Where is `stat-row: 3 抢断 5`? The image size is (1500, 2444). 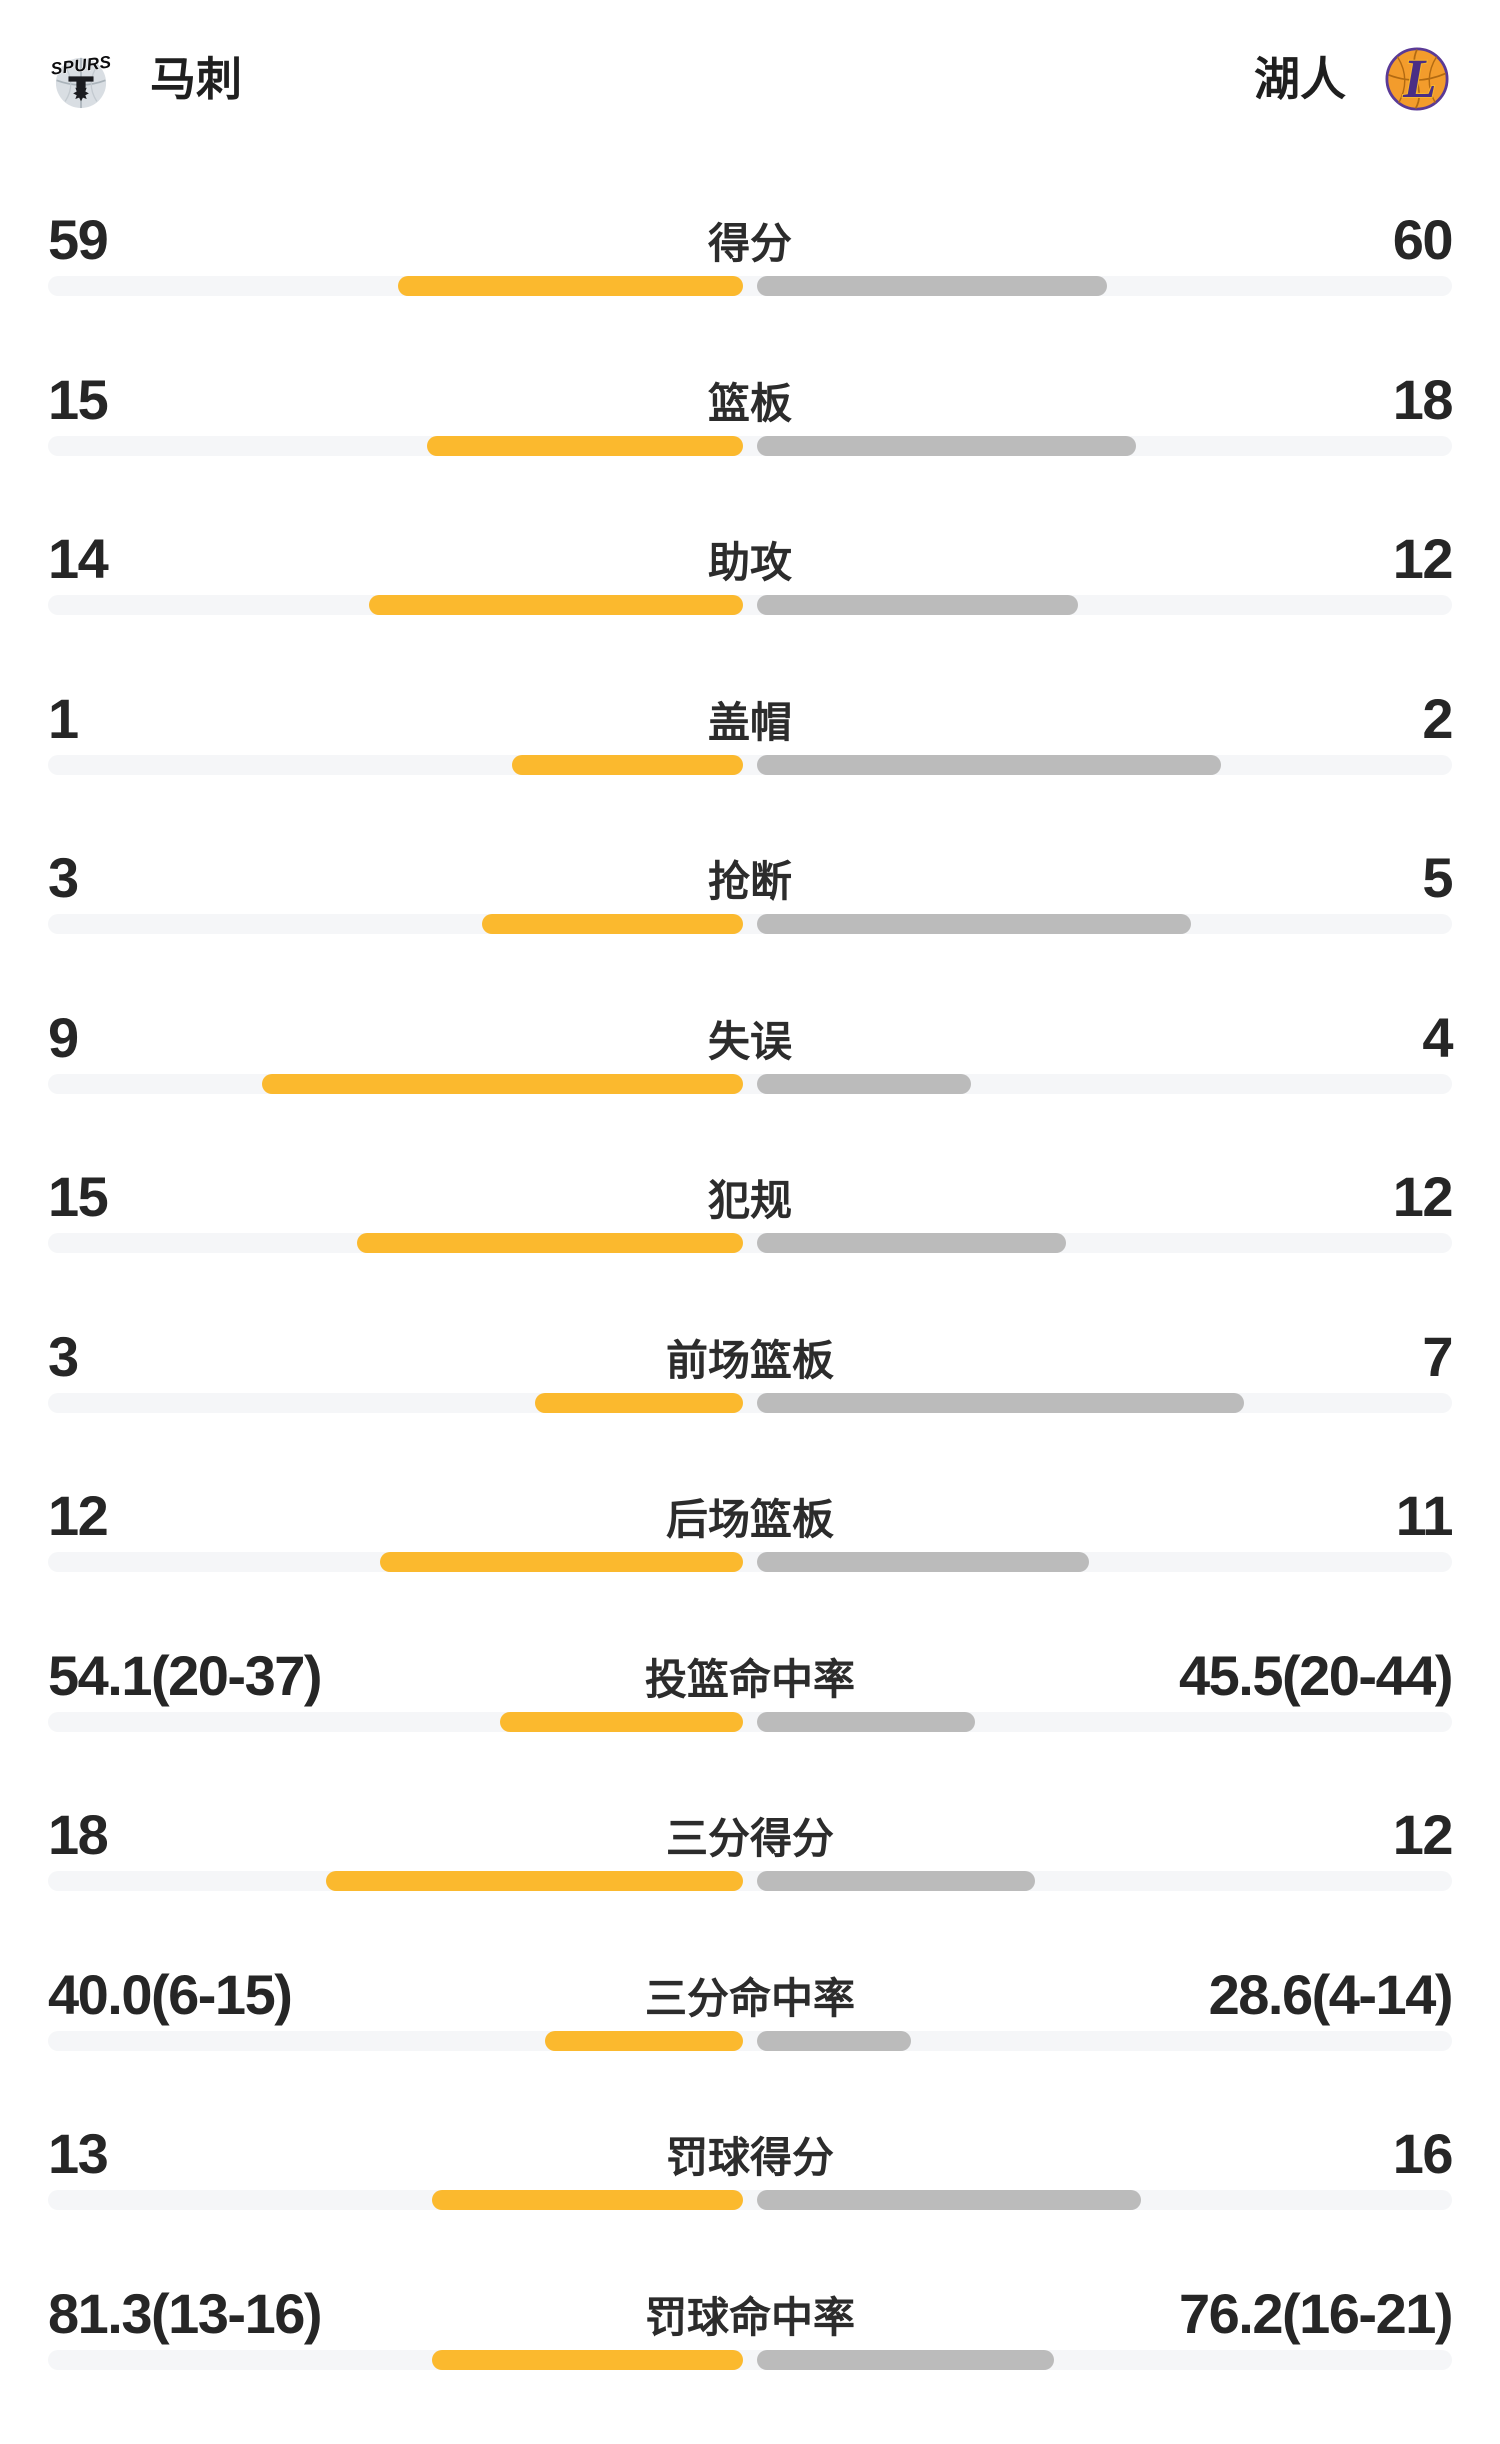
stat-row: 3 抢断 5 is located at coordinates (750, 922).